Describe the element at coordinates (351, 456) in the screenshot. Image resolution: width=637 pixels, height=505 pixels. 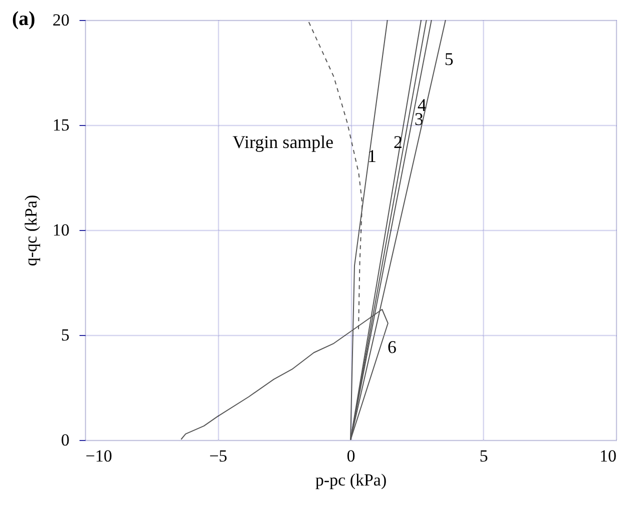
I see `x-tick-label: 0` at that location.